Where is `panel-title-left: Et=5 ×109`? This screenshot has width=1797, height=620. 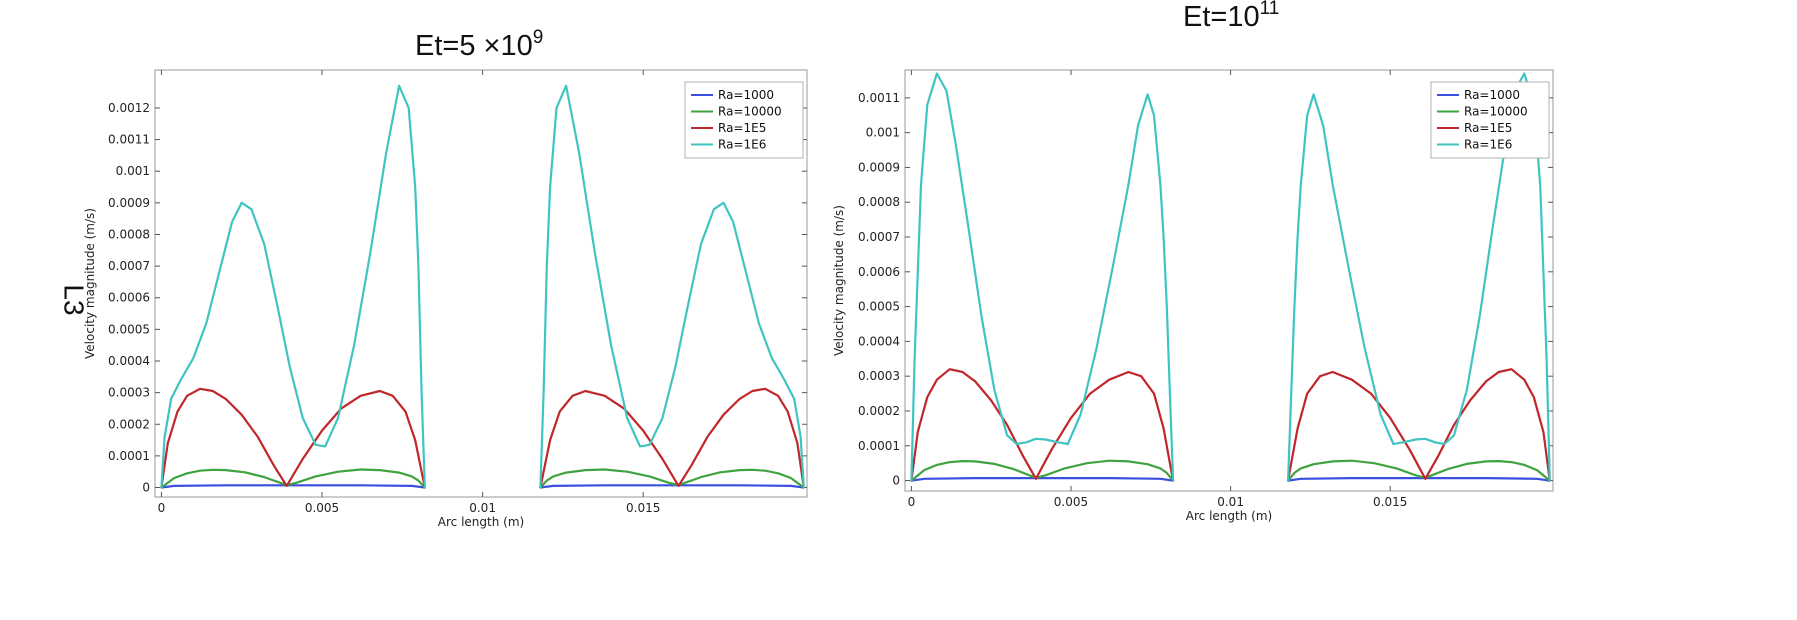
panel-title-left: Et=5 ×109 is located at coordinates (479, 44).